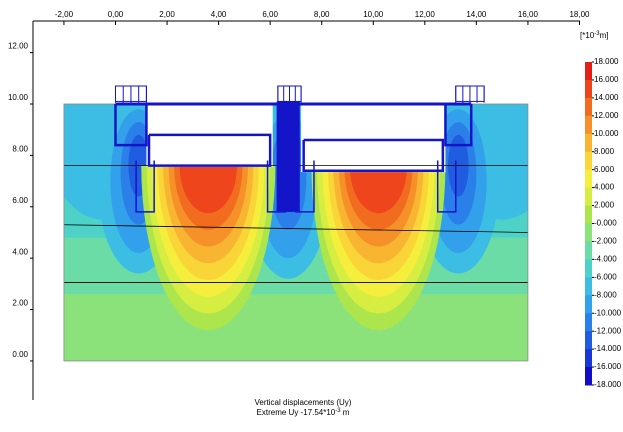 This screenshot has width=623, height=432. Describe the element at coordinates (608, 384) in the screenshot. I see `colorbar-label: -18.000` at that location.